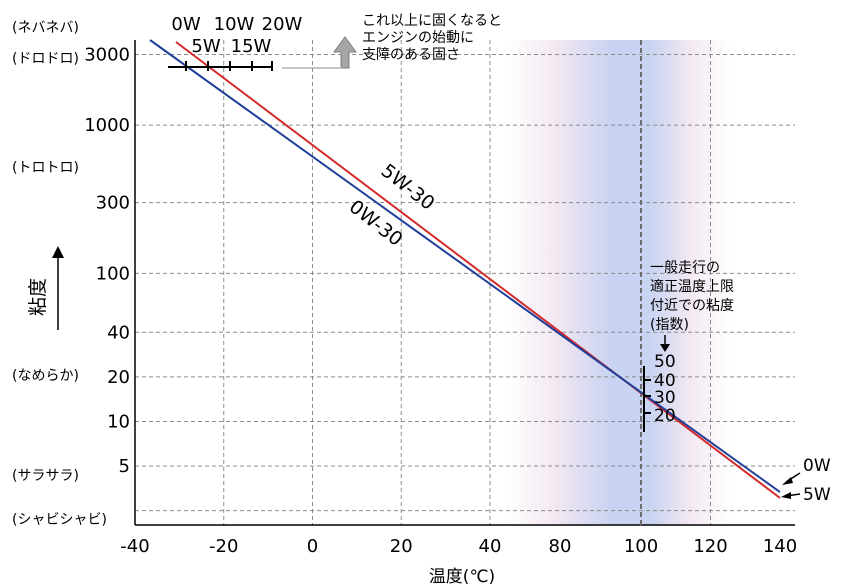 Image resolution: width=854 pixels, height=588 pixels. What do you see at coordinates (312, 546) in the screenshot?
I see `x-tick-label: 0` at bounding box center [312, 546].